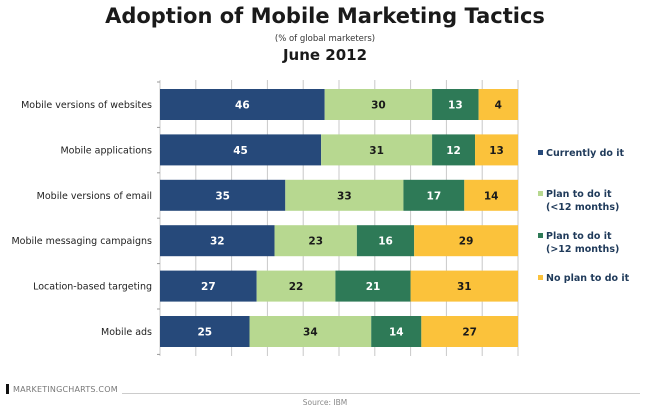  I want to click on legend-item-plan-short: Plan to do it (<12 months), so click(593, 201).